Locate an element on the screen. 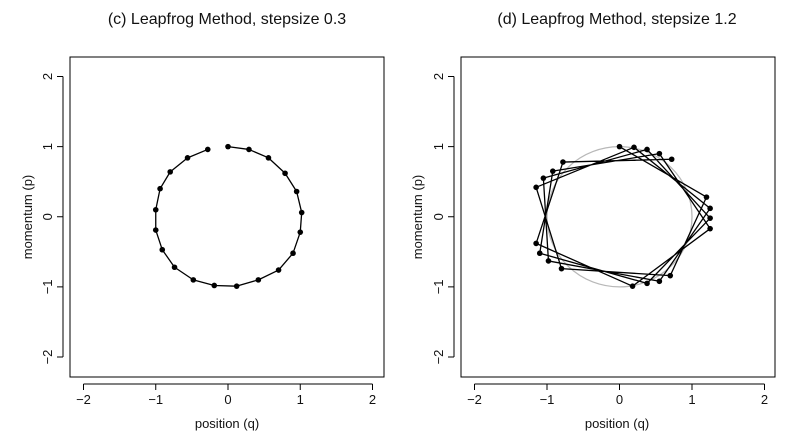  chart-title: (c) Leapfrog Method, stepsize 0.3 is located at coordinates (227, 19).